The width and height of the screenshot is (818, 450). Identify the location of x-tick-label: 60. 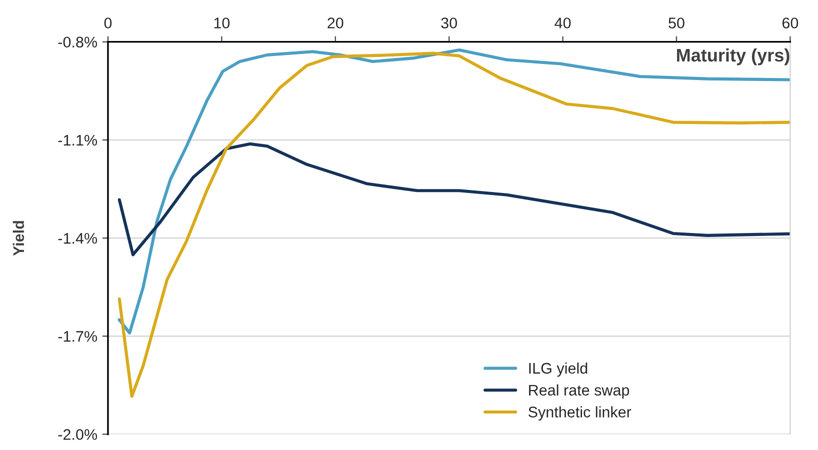
(790, 23).